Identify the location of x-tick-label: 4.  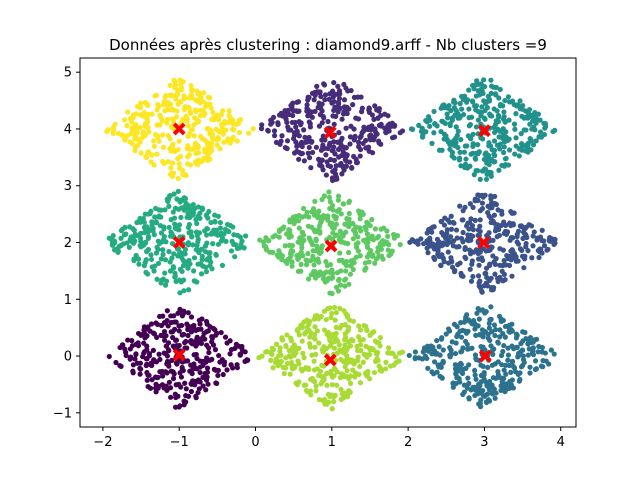
(561, 442).